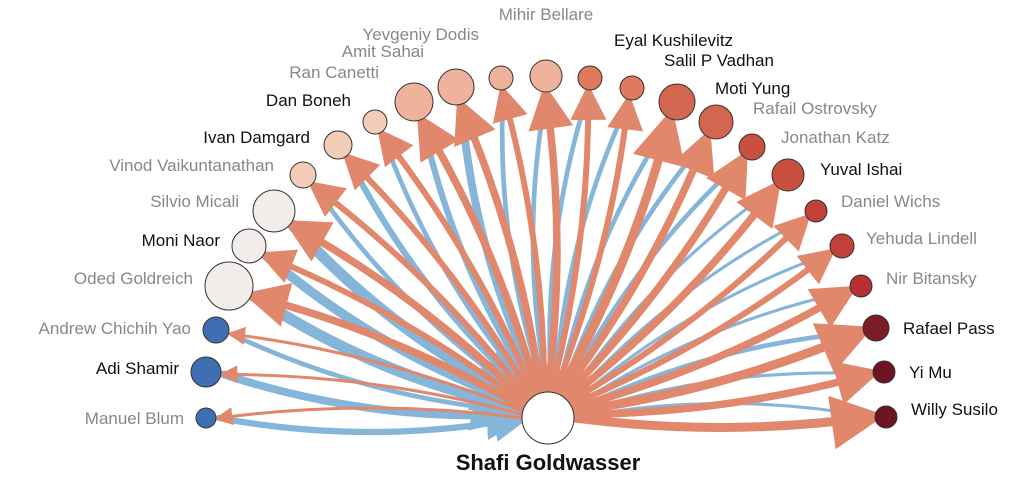 Image resolution: width=1024 pixels, height=500 pixels. I want to click on node-label-15: Moti Yung, so click(752, 88).